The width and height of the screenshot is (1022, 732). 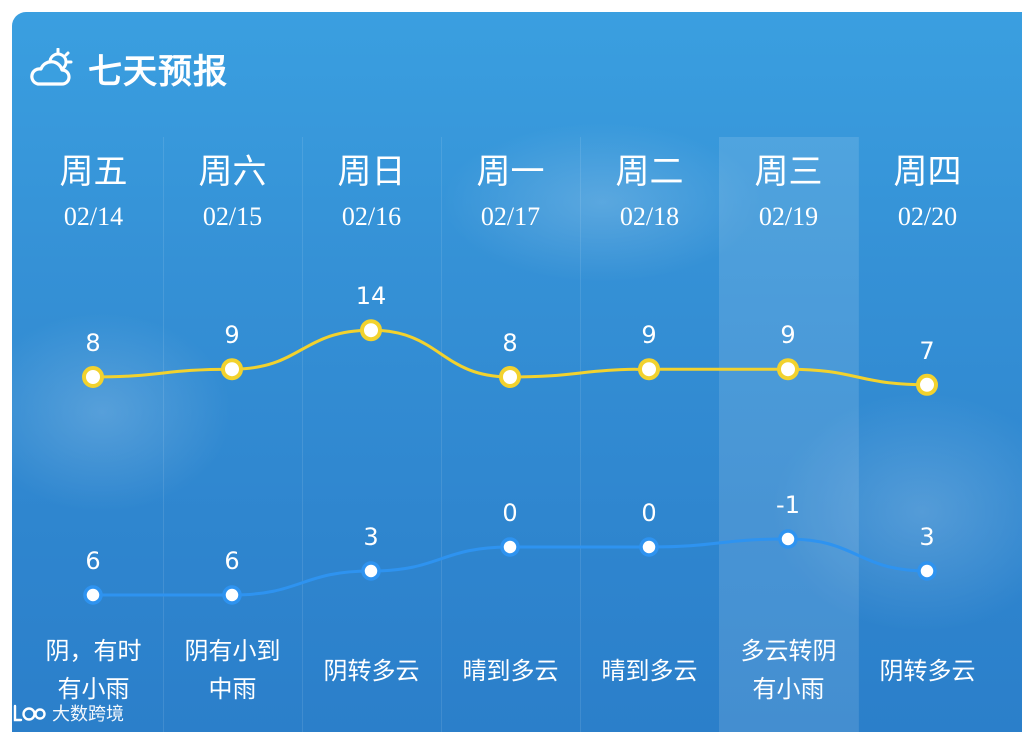 What do you see at coordinates (510, 172) in the screenshot?
I see `weekday-label: 周一` at bounding box center [510, 172].